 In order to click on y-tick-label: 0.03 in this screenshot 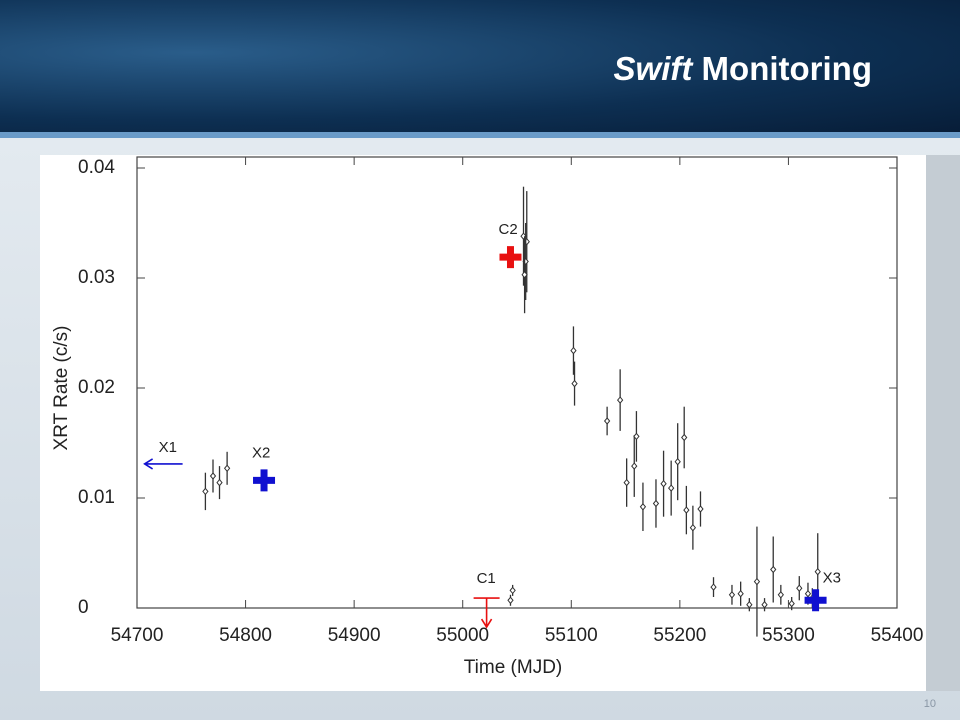, I will do `click(96, 277)`.